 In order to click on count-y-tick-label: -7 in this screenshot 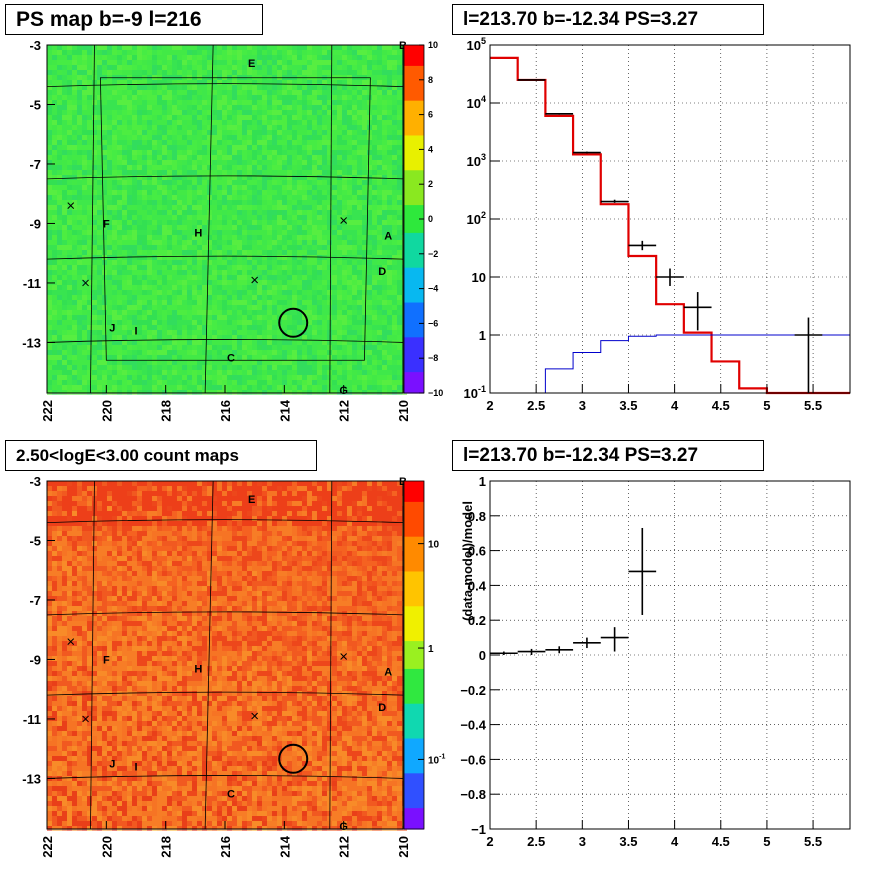, I will do `click(35, 600)`.